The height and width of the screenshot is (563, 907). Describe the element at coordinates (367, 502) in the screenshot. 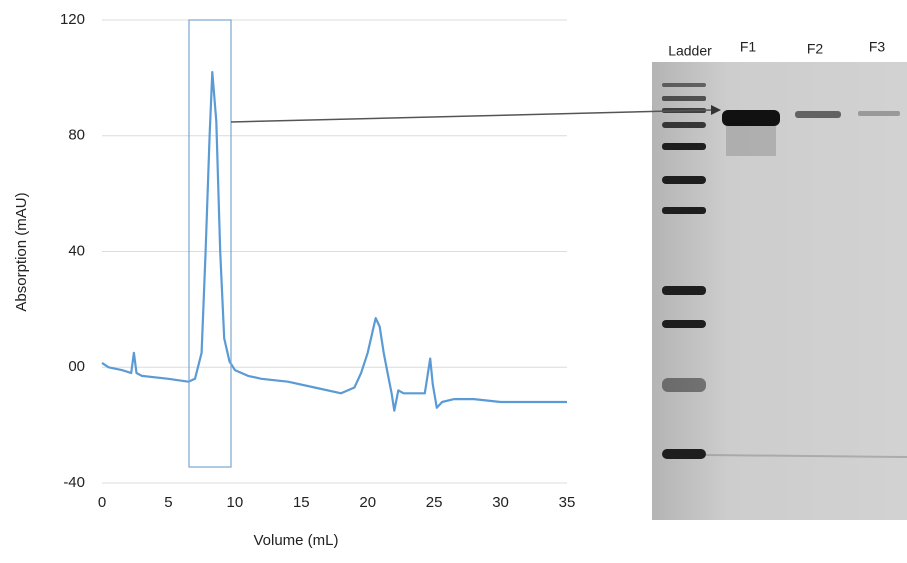

I see `x-tick-label: 20` at that location.